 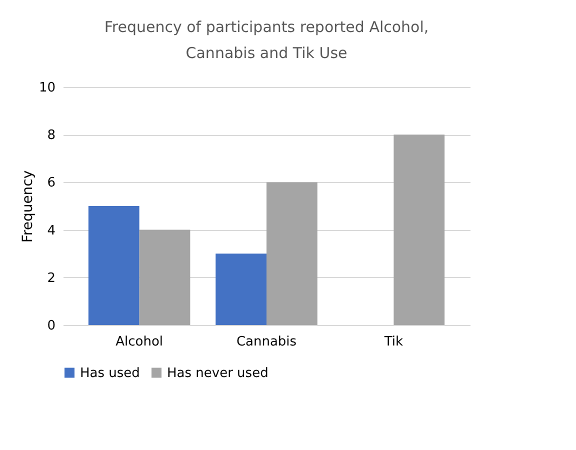 What do you see at coordinates (47, 88) in the screenshot?
I see `y-tick-label: 10` at bounding box center [47, 88].